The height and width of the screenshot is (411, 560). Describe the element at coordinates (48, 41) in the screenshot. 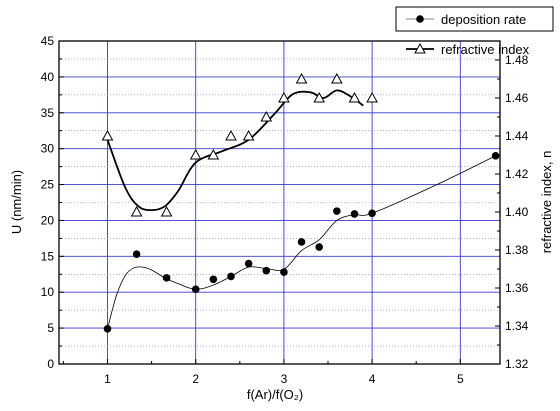

I see `y-left-tick-label: 45` at that location.